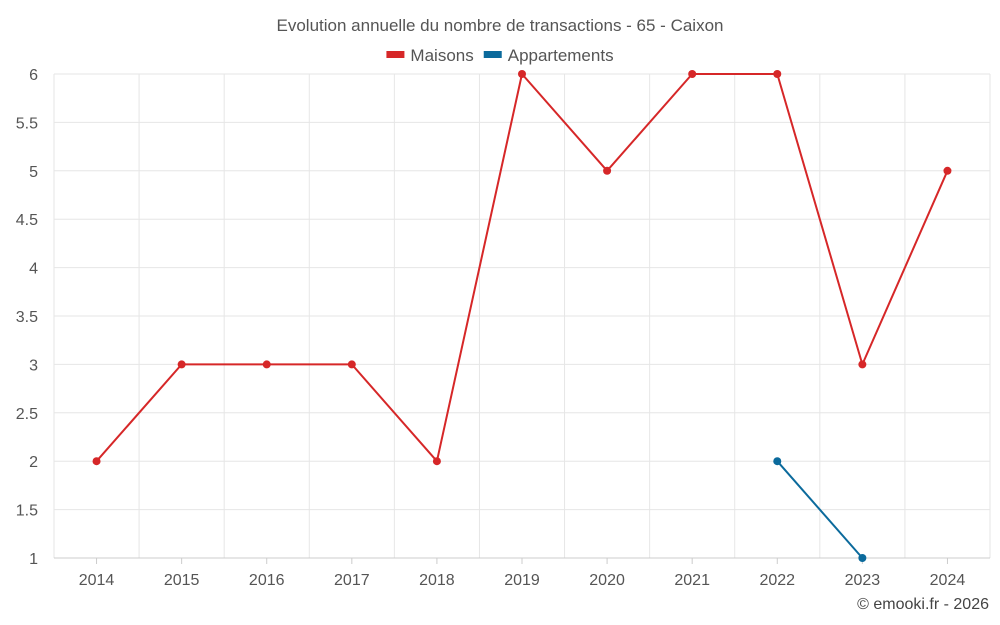 This screenshot has height=625, width=1000. I want to click on chart-legend: Maisons Appartements, so click(500, 55).